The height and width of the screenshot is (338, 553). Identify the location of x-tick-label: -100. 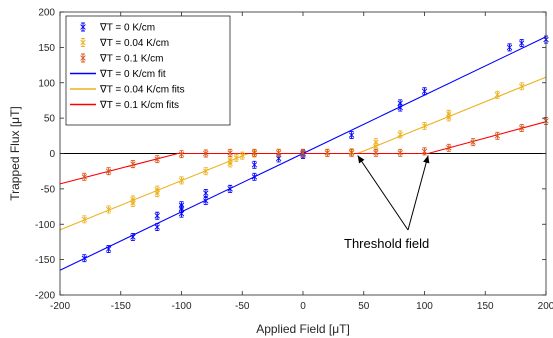
(181, 306).